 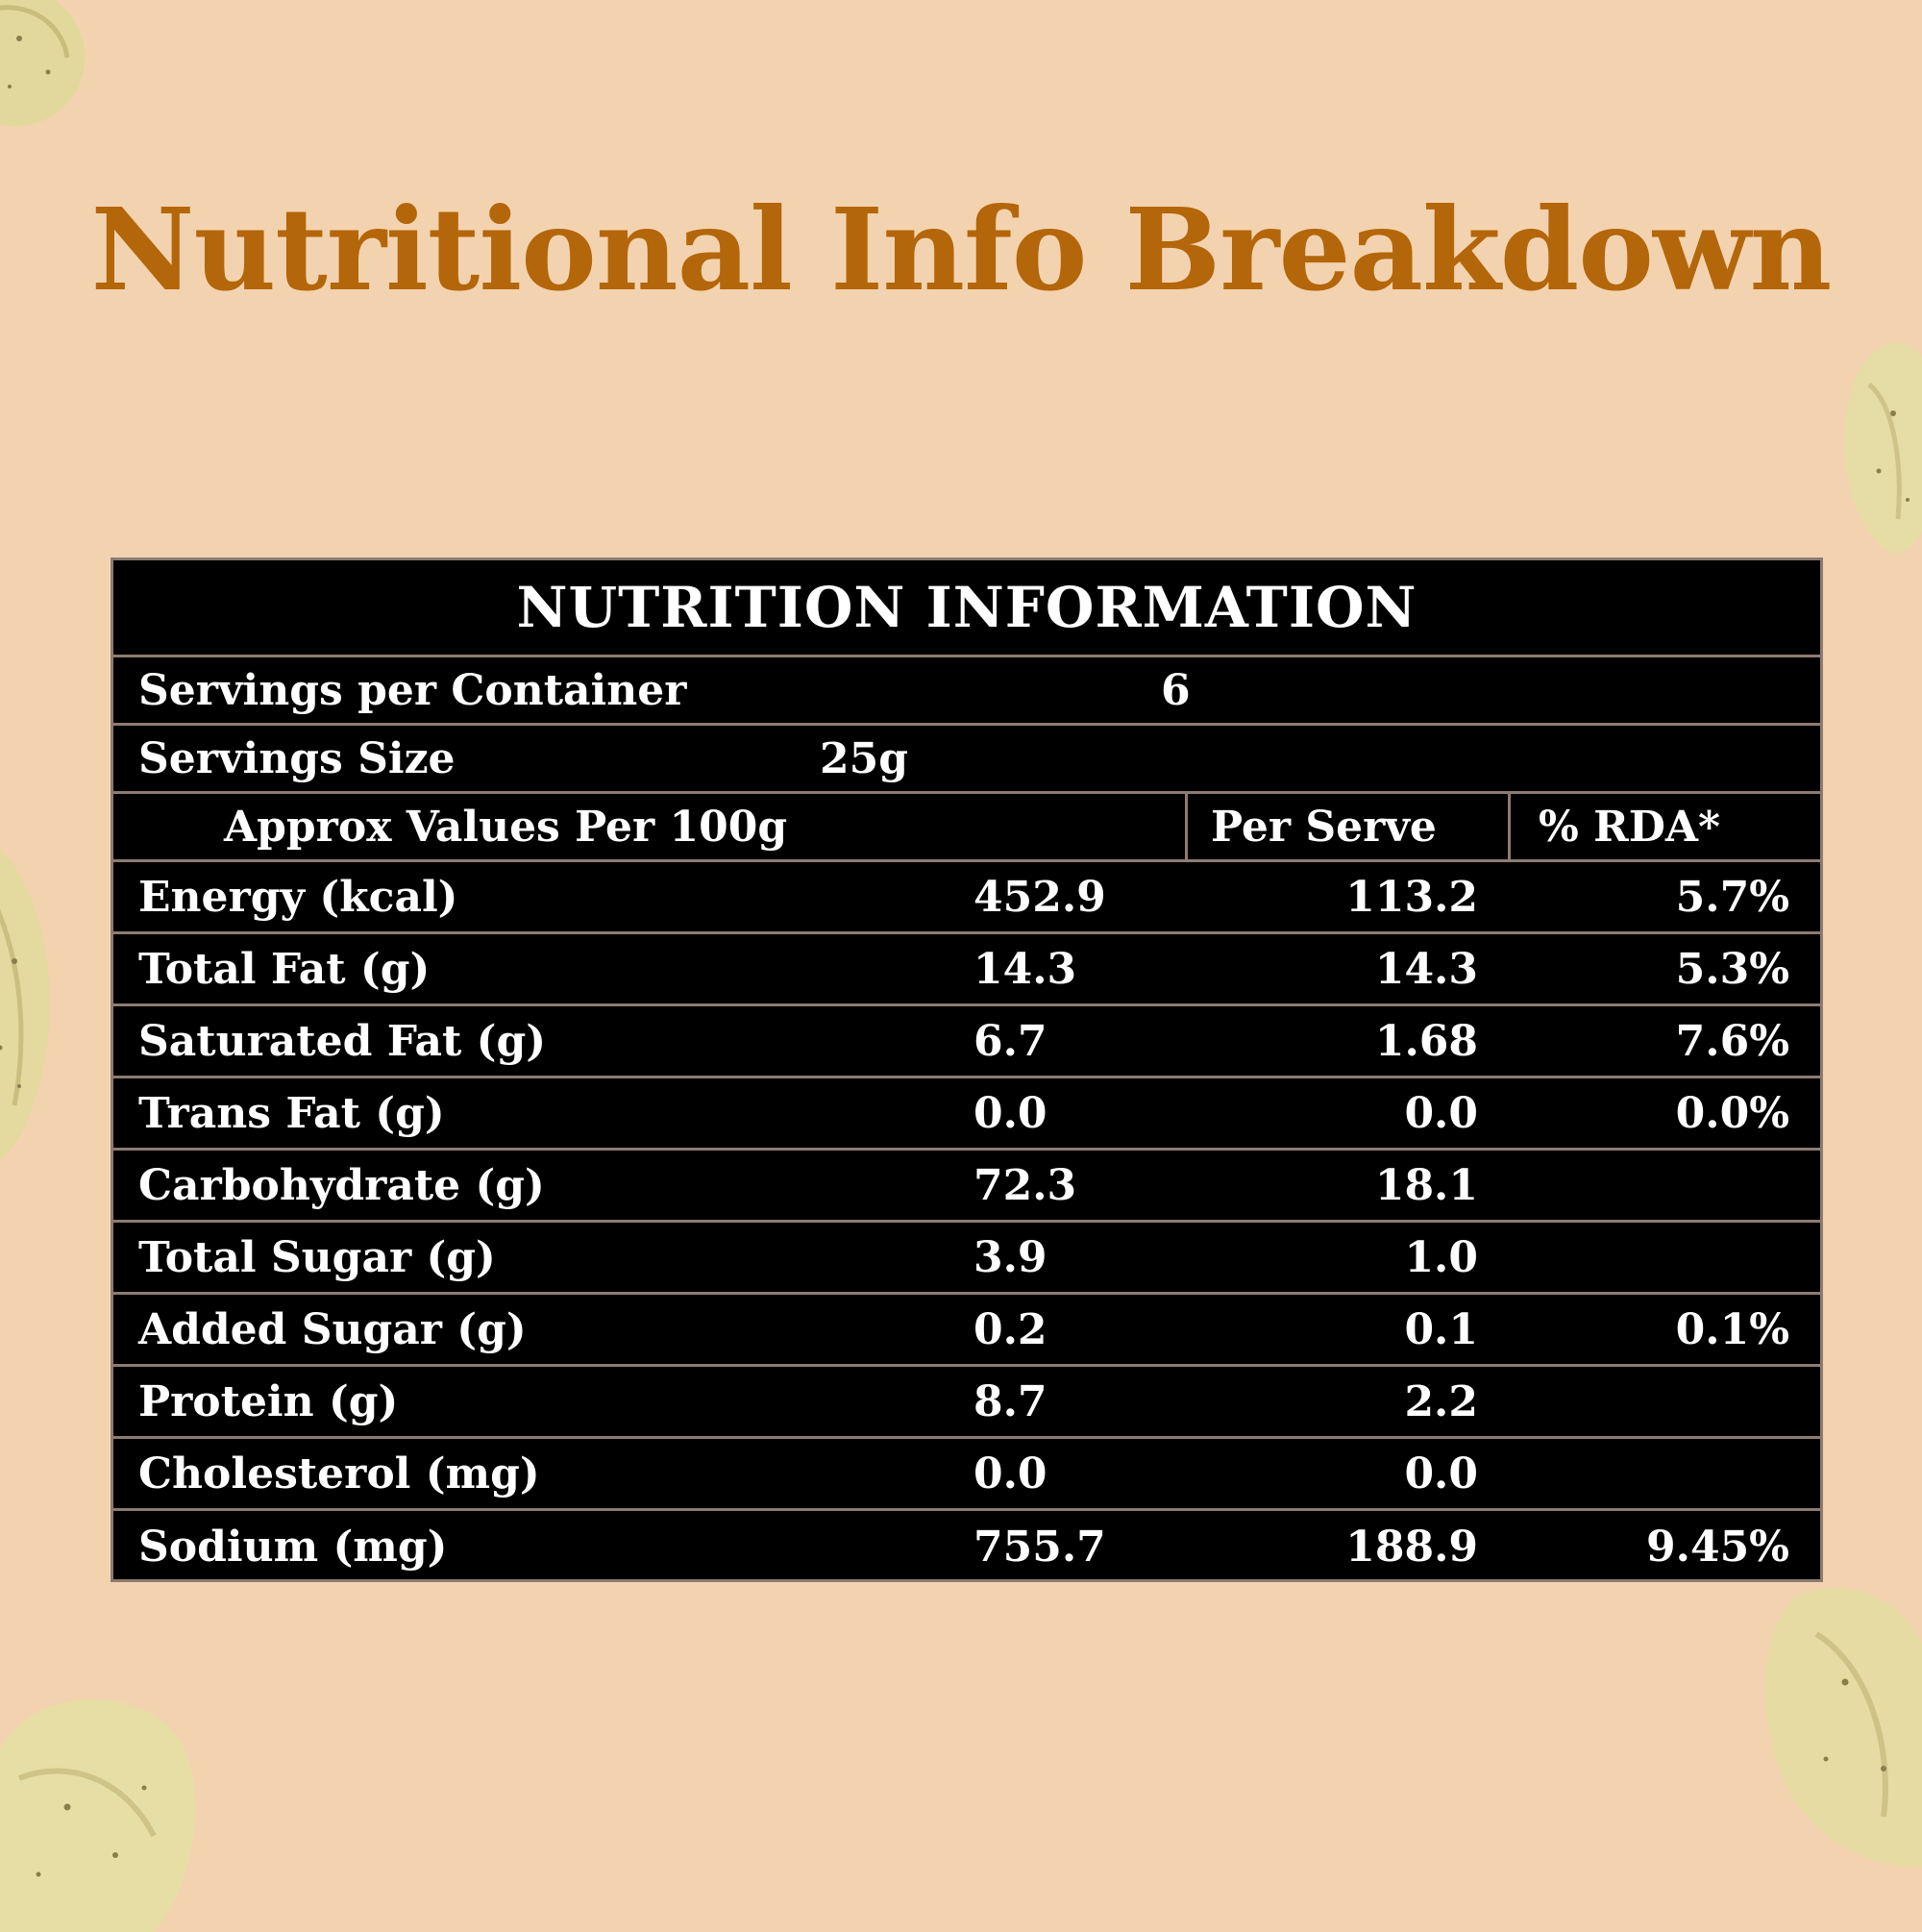 I want to click on chip-image-top-left, so click(x=43, y=64).